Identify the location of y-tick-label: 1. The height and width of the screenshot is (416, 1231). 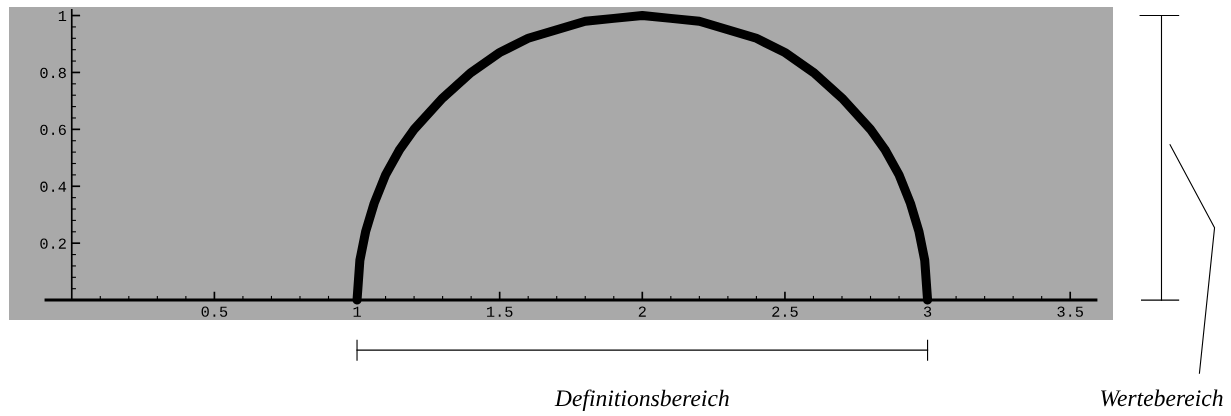
(62, 16).